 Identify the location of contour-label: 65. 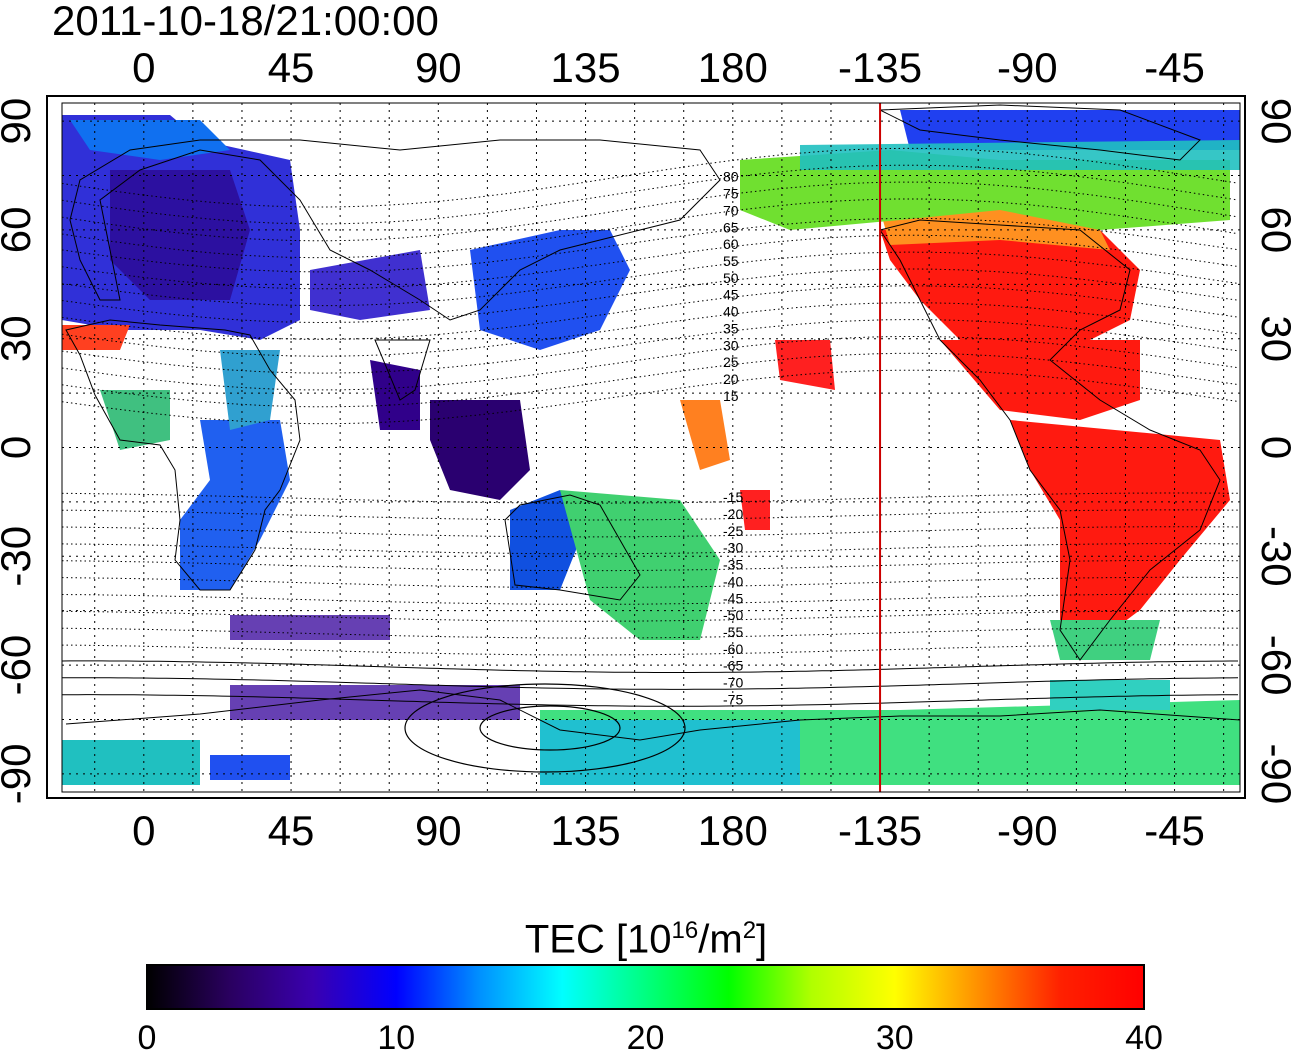
(731, 227).